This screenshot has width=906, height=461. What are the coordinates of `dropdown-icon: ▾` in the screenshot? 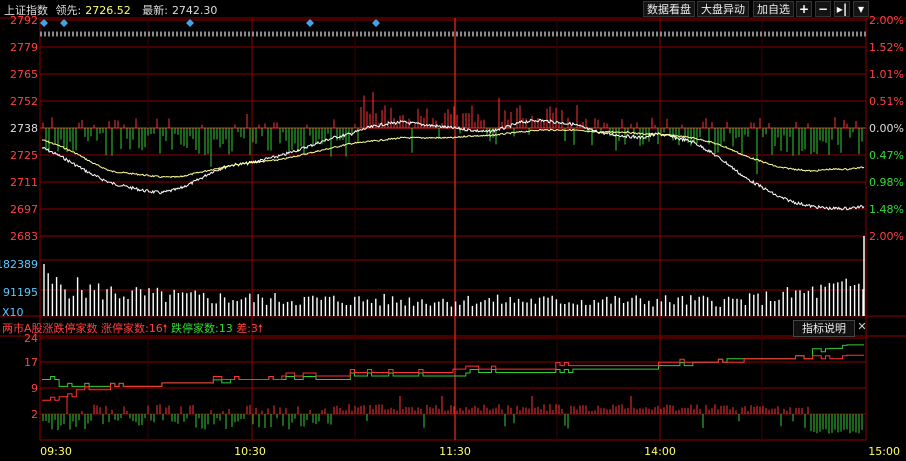 It's located at (861, 9).